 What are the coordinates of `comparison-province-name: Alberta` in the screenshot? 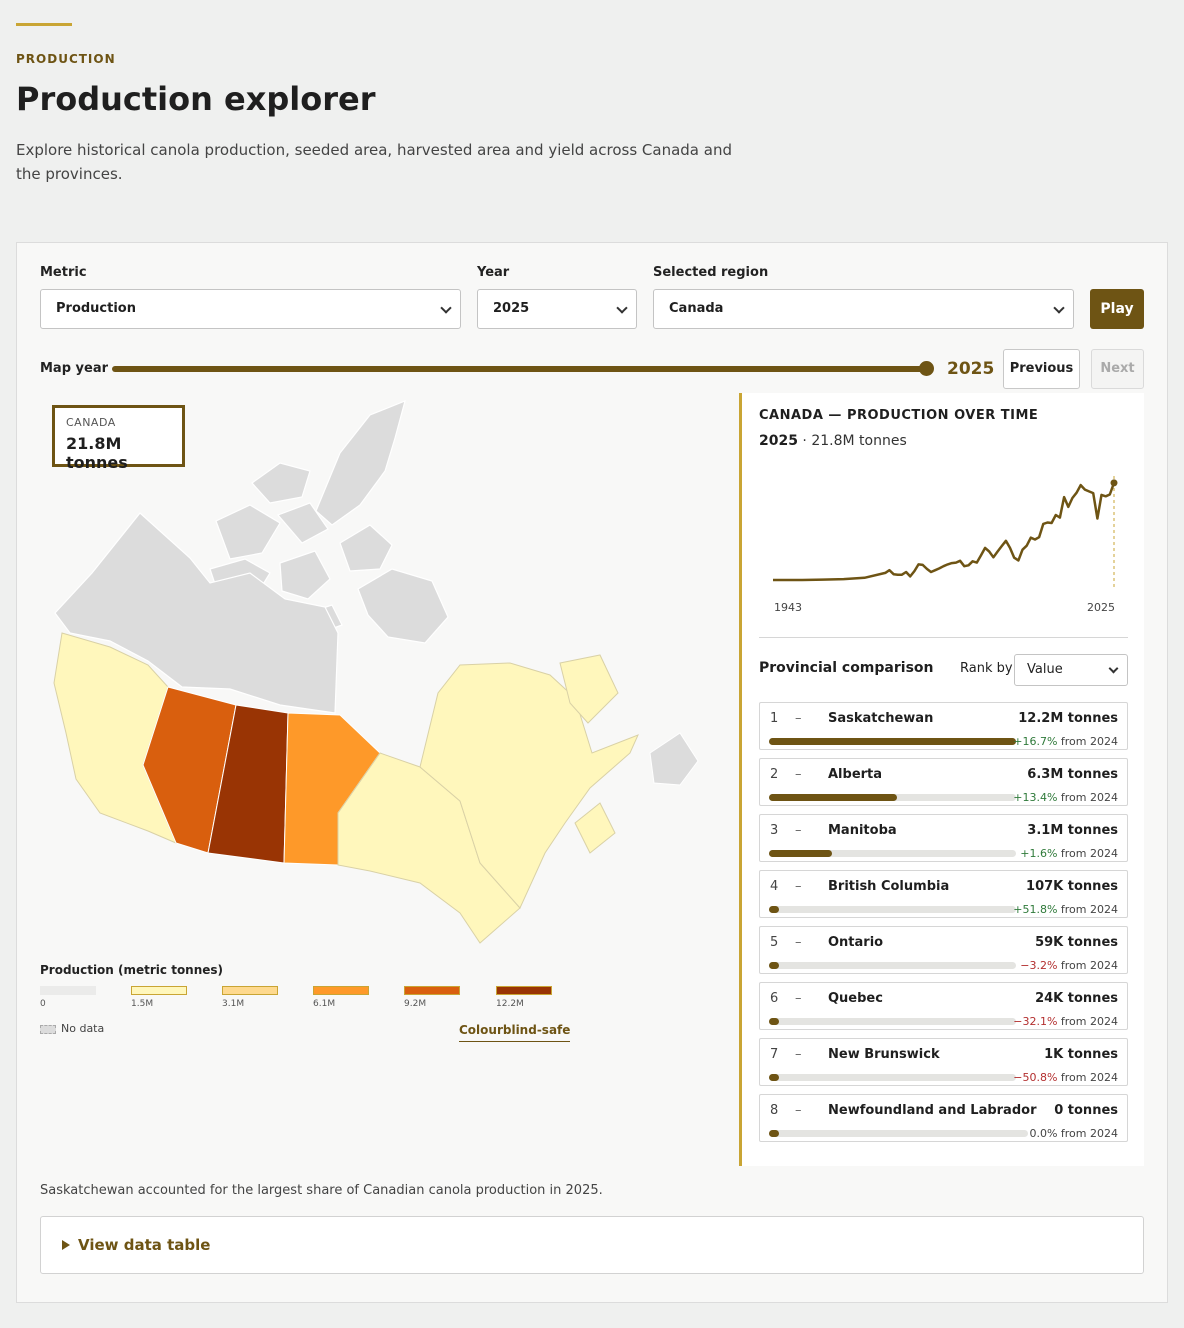 It's located at (855, 774).